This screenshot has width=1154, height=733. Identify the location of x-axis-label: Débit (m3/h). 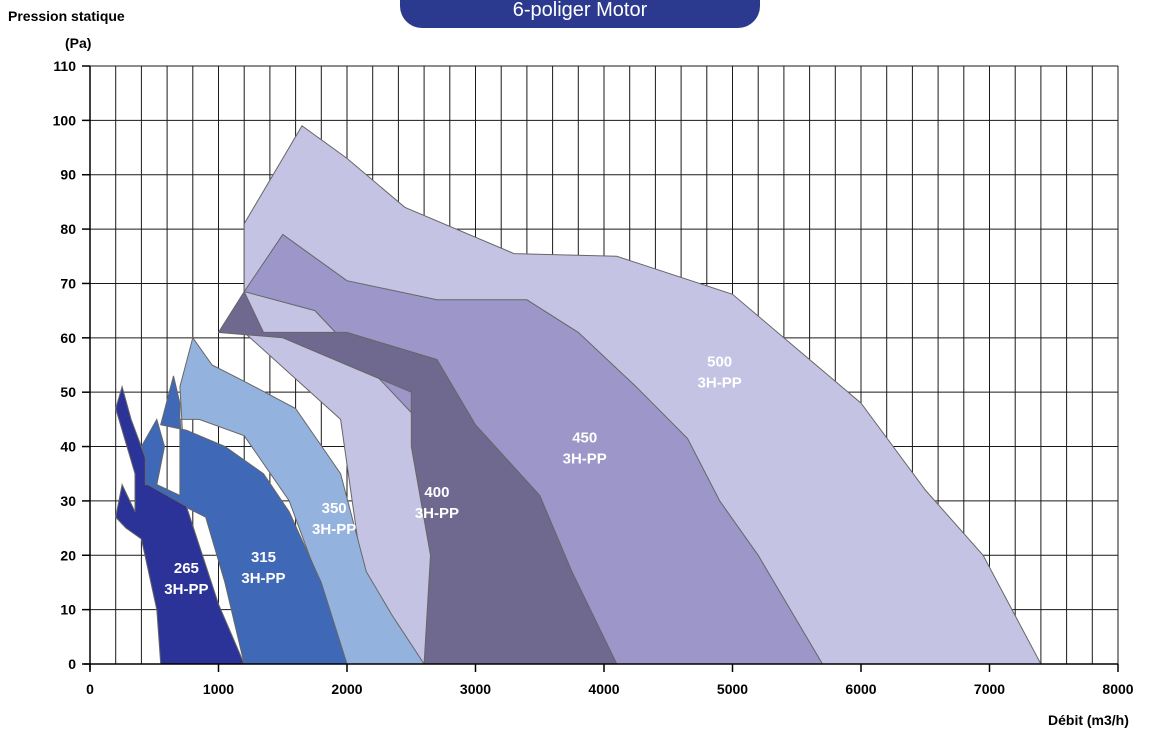
(1088, 720).